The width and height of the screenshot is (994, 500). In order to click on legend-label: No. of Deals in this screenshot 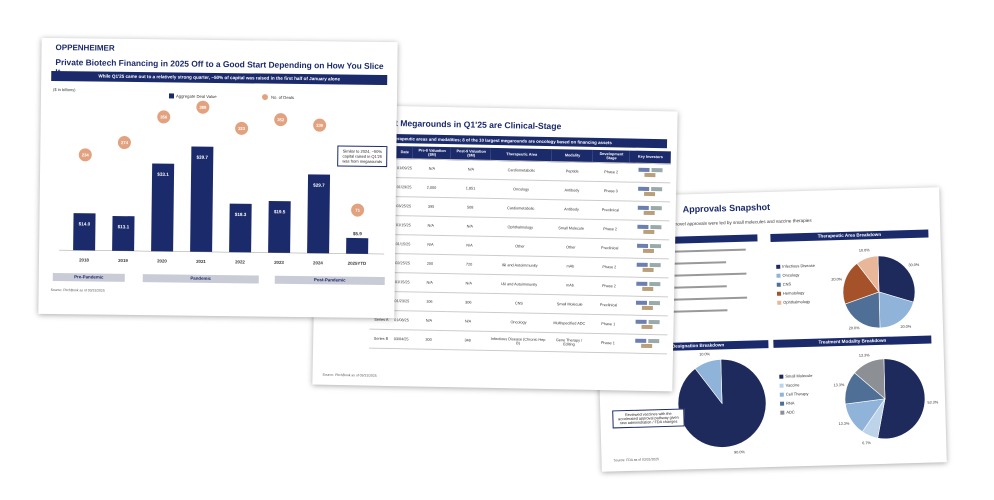, I will do `click(282, 97)`.